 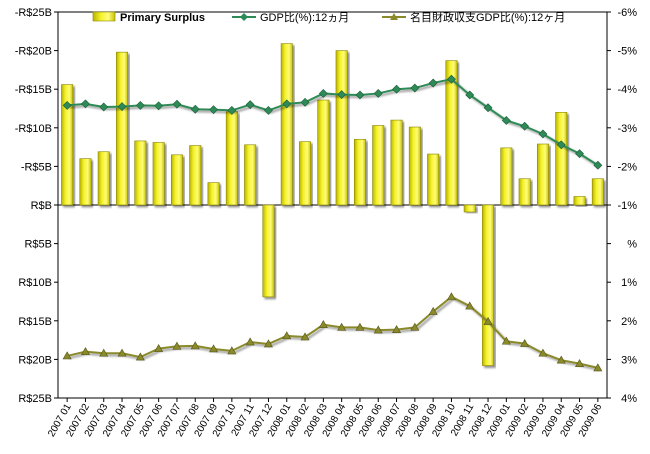 I want to click on legend-label-primary-surplus: Primary Surplus, so click(x=162, y=18).